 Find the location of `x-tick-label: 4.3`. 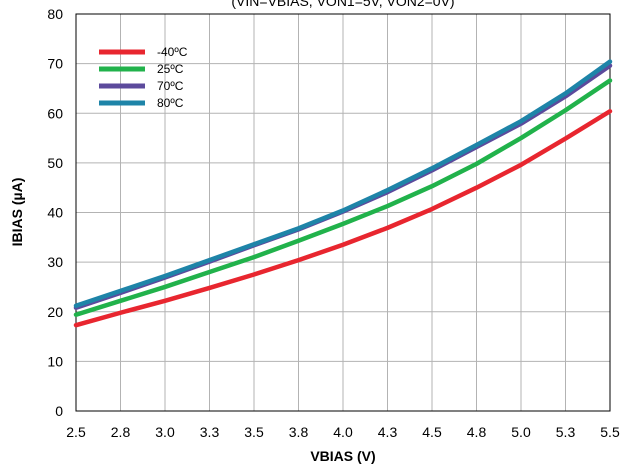

x-tick-label: 4.3 is located at coordinates (388, 432).